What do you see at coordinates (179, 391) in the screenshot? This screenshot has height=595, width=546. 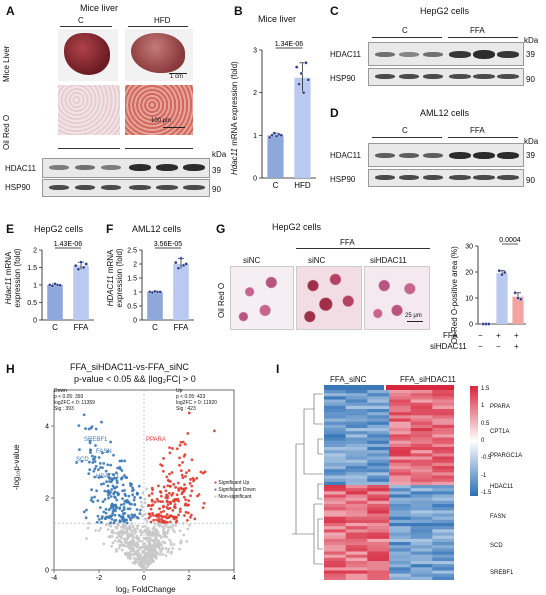 I see `stats-line: Up` at bounding box center [179, 391].